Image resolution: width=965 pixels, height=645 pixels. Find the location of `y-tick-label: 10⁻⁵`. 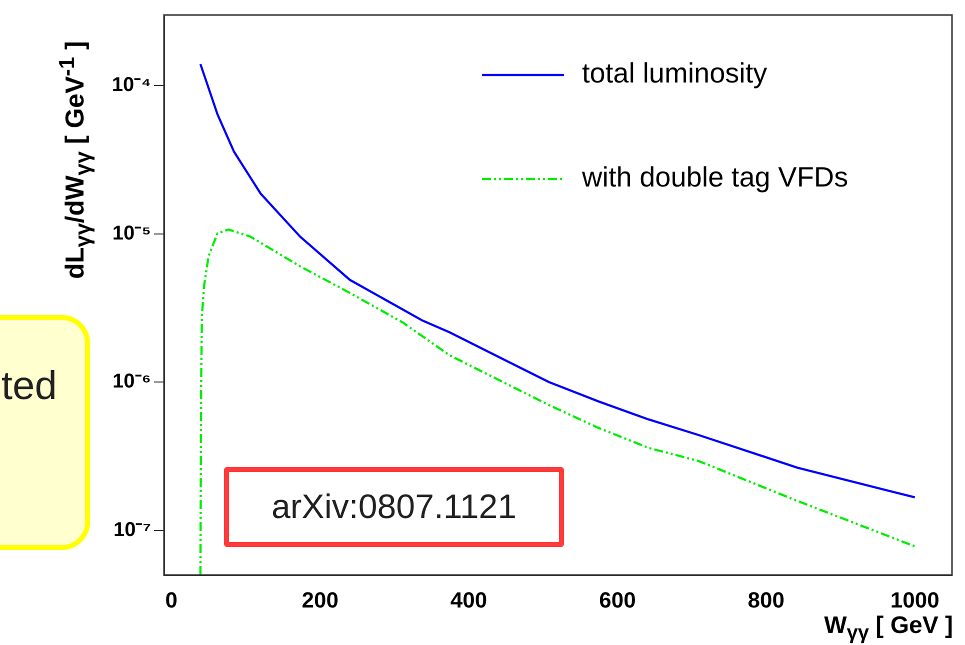

y-tick-label: 10⁻⁵ is located at coordinates (131, 233).